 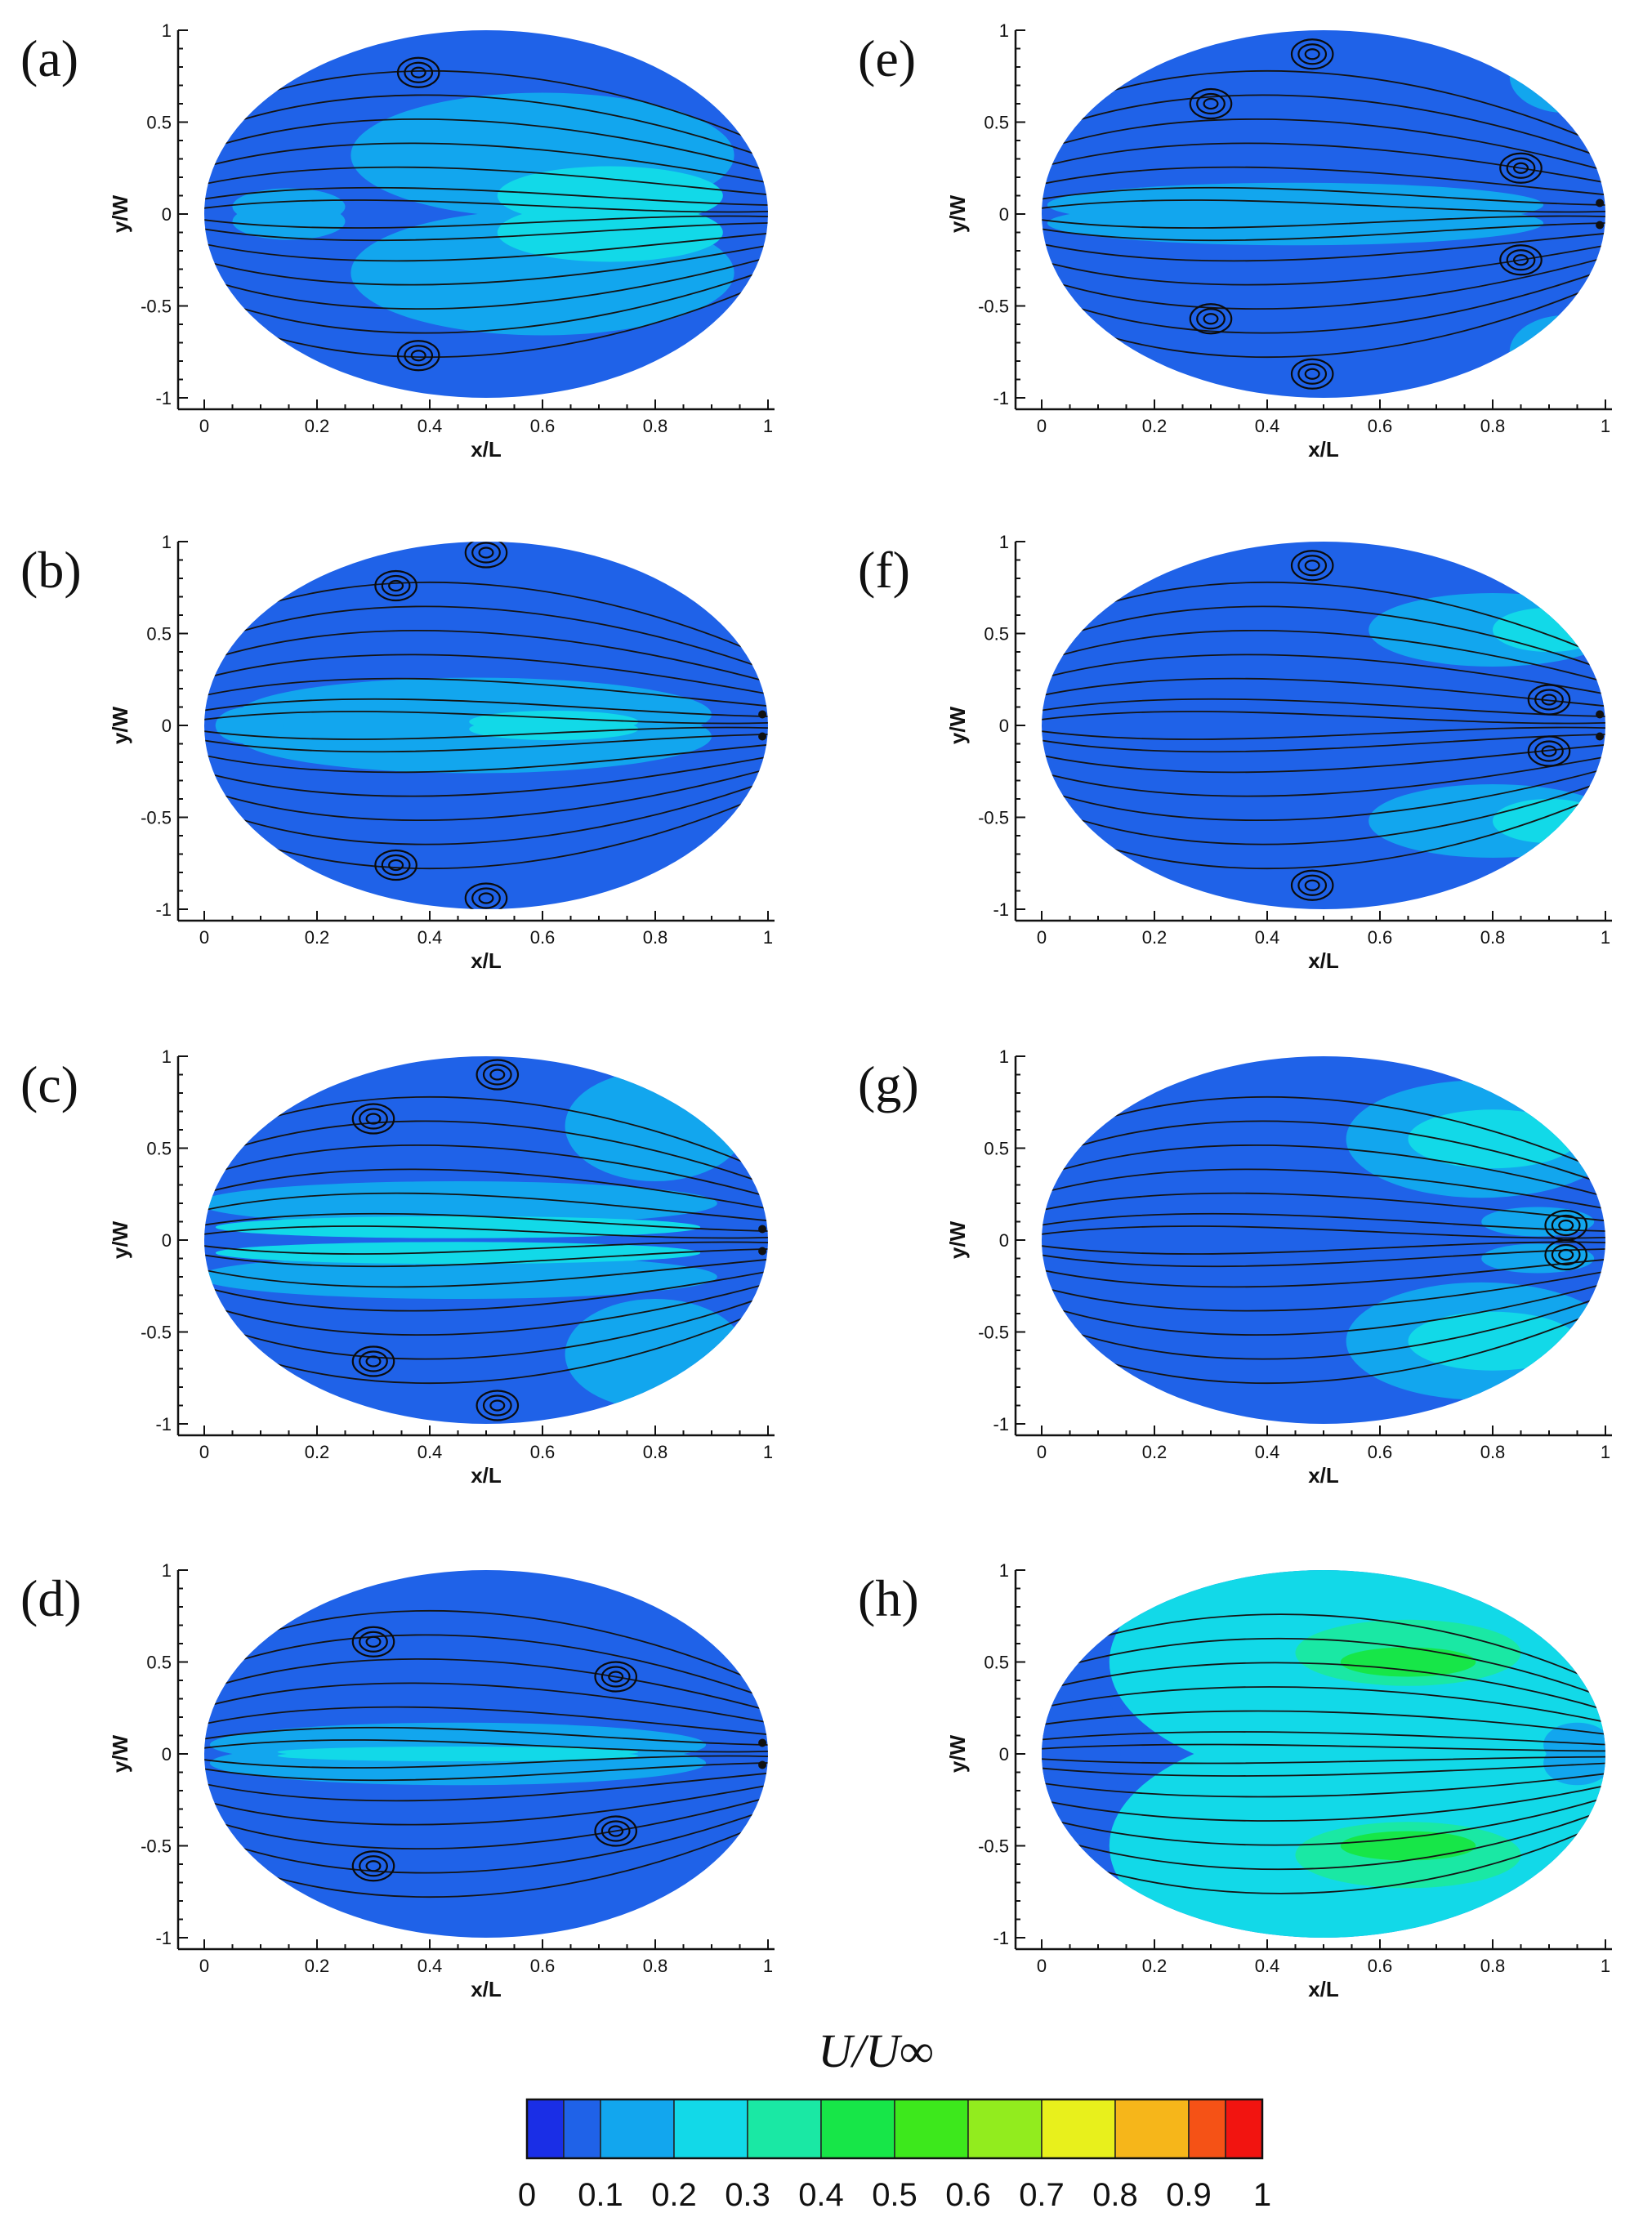 I want to click on panel-c: 1 0.5 0 -0.5 -1 0 0.2 0.4 0.6 0.8 1 x/L y/W (c), so click(x=397, y=1267).